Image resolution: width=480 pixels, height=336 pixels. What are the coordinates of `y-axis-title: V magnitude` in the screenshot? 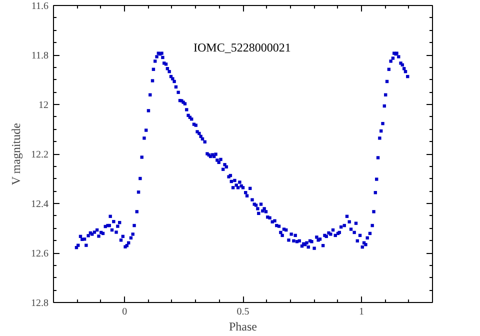 It's located at (16, 154).